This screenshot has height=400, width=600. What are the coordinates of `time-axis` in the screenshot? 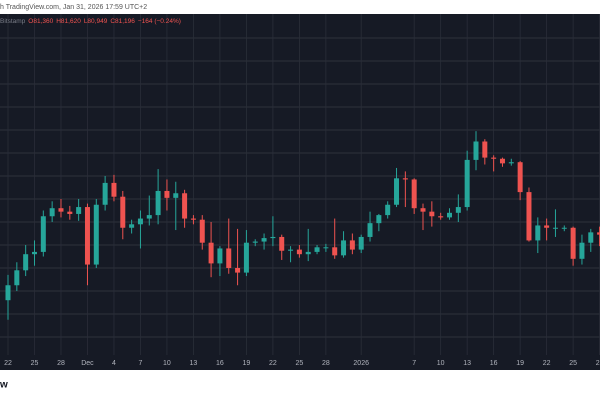 It's located at (300, 362).